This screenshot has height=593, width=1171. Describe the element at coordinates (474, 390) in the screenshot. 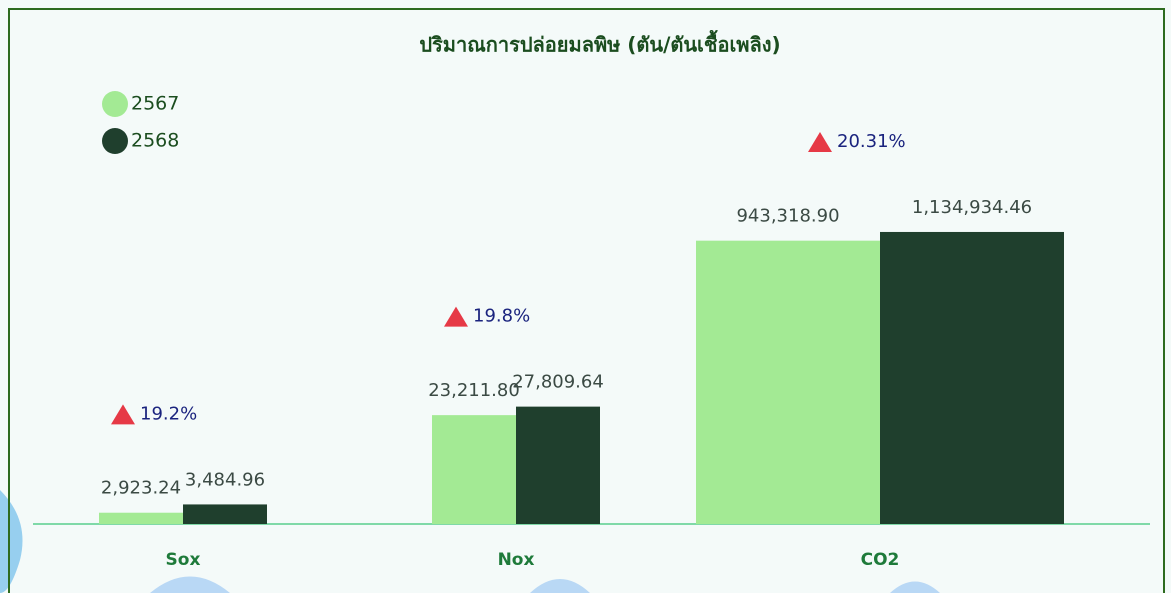

I see `value-label: 23,211.80` at that location.